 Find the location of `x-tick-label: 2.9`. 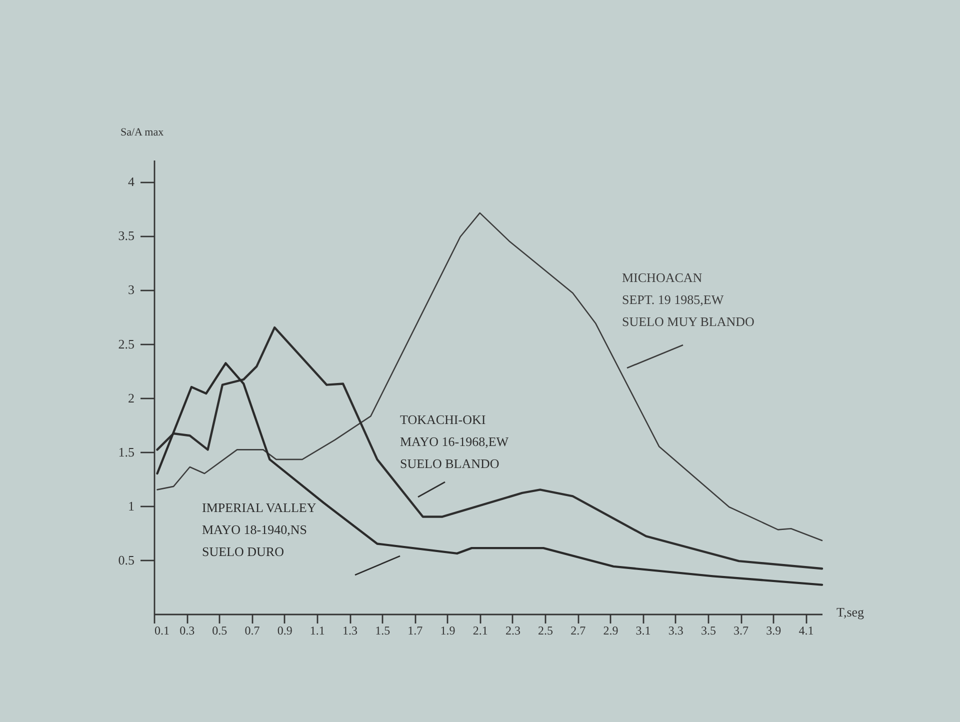

x-tick-label: 2.9 is located at coordinates (610, 631).